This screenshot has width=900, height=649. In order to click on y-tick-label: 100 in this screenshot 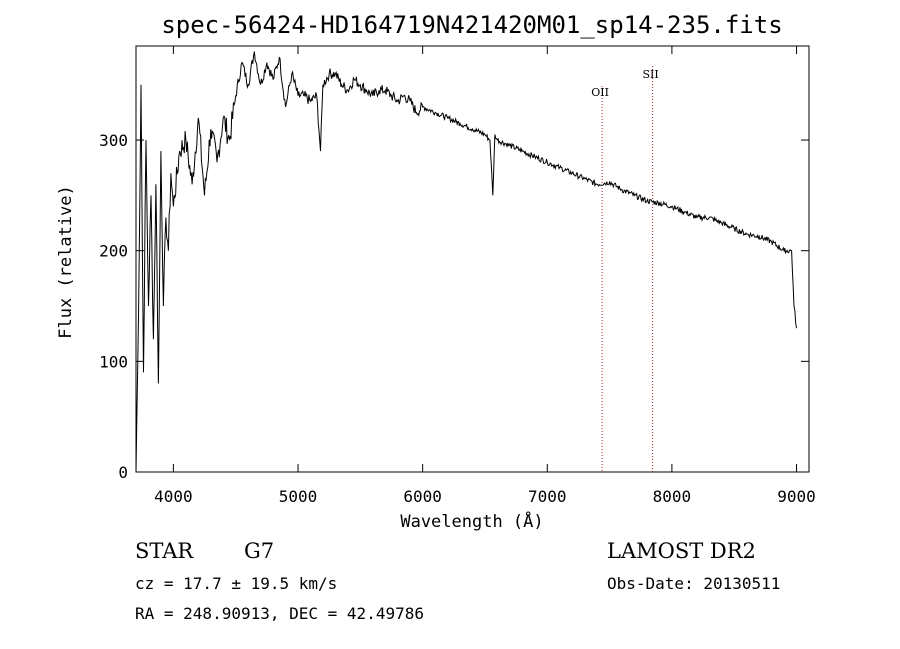, I will do `click(113, 361)`.